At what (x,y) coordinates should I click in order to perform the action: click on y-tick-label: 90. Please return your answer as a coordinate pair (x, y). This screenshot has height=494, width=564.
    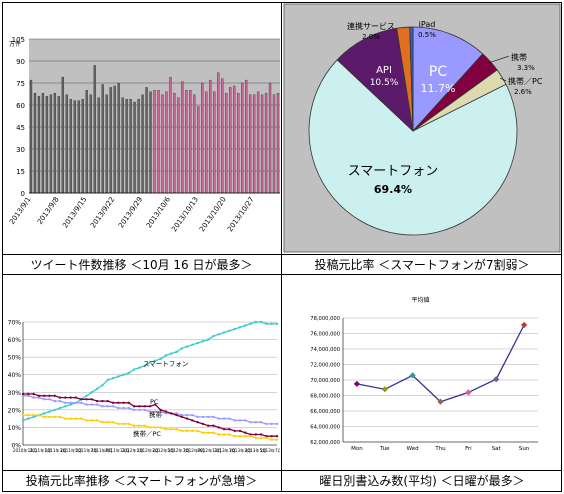
    Looking at the image, I should click on (20, 62).